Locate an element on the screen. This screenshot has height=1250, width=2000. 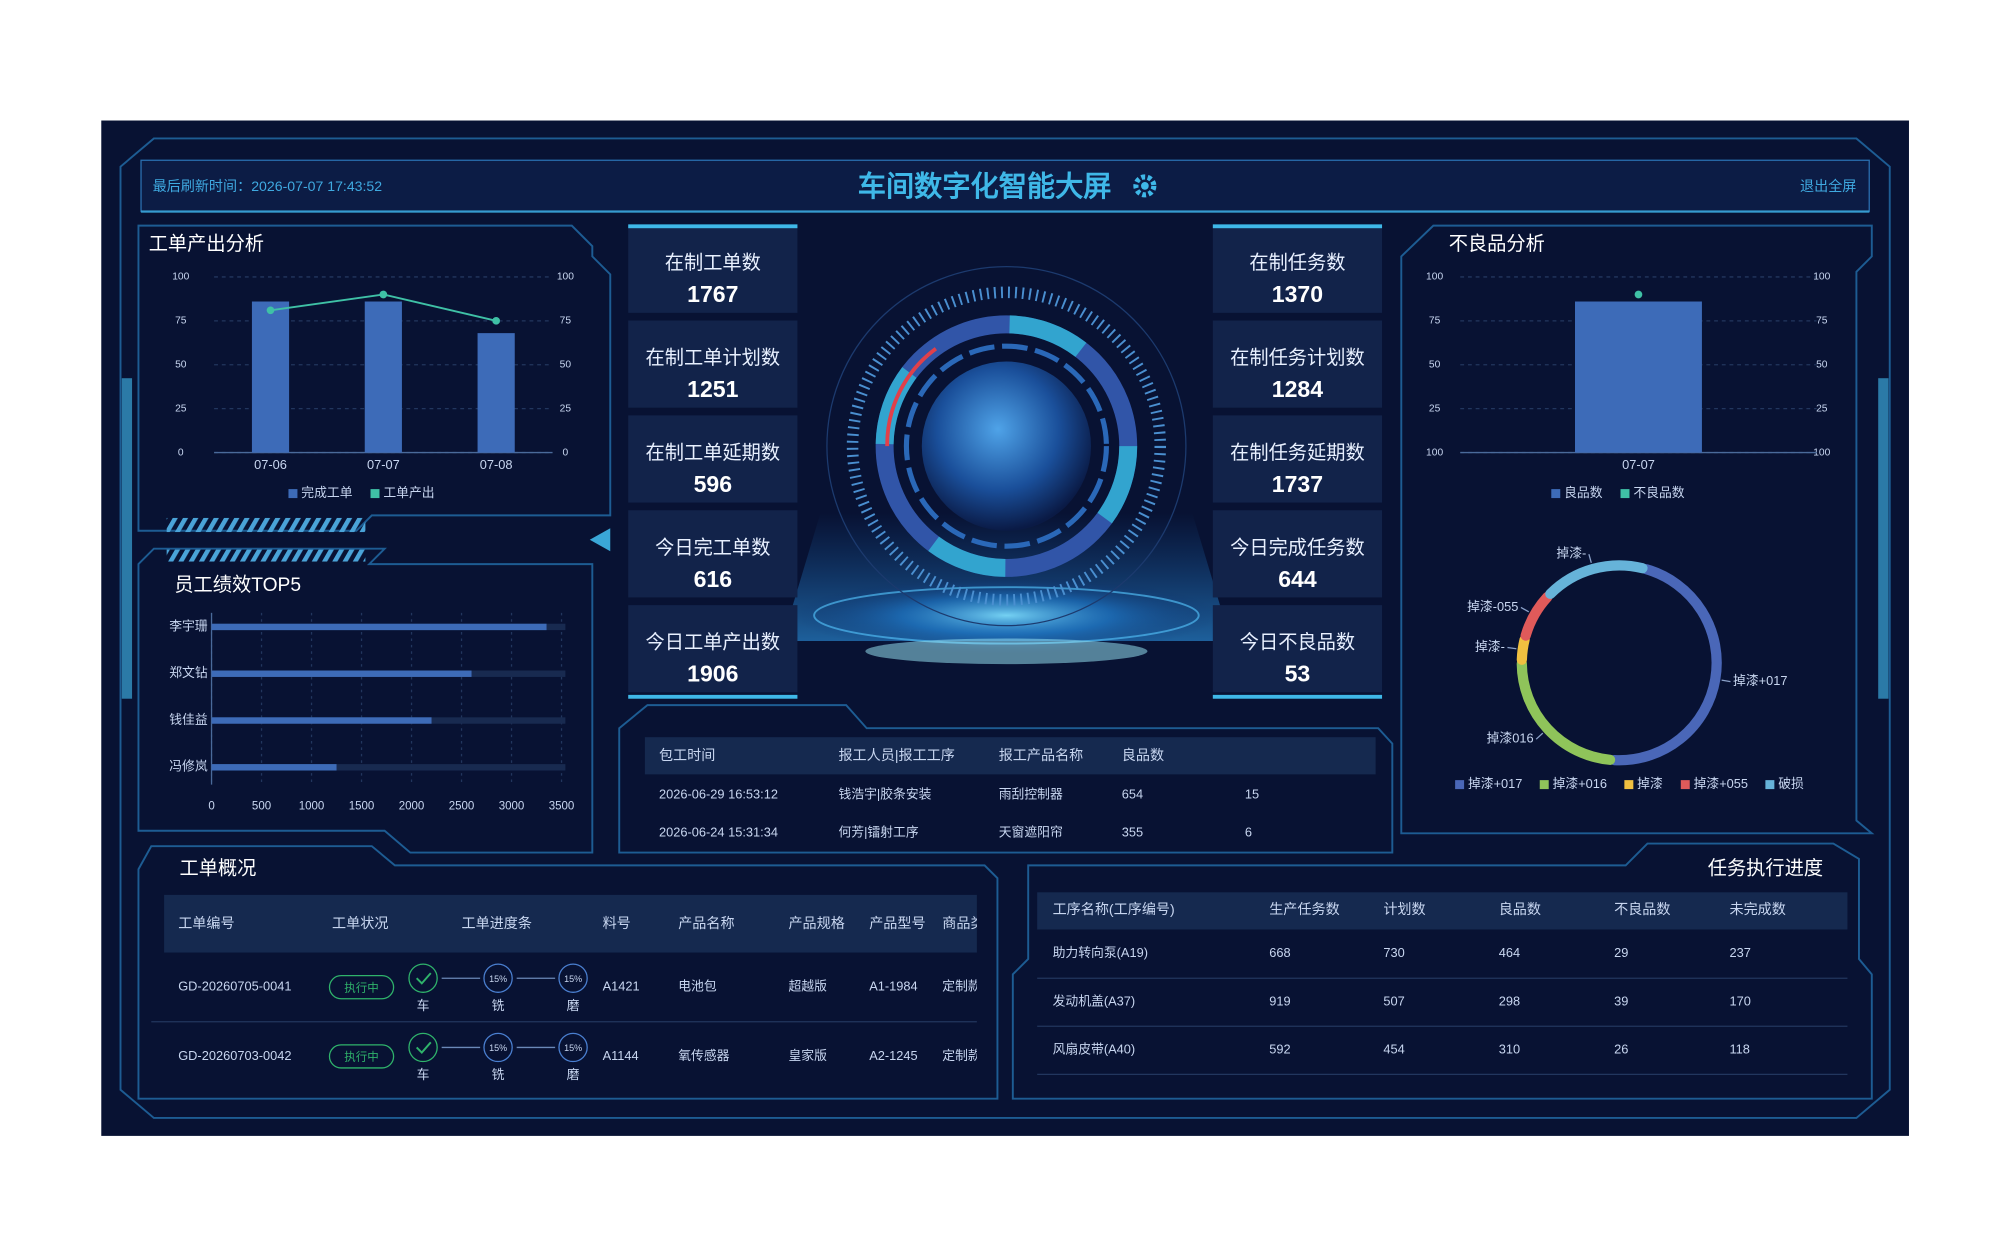
table-cell: 6 is located at coordinates (1248, 832).